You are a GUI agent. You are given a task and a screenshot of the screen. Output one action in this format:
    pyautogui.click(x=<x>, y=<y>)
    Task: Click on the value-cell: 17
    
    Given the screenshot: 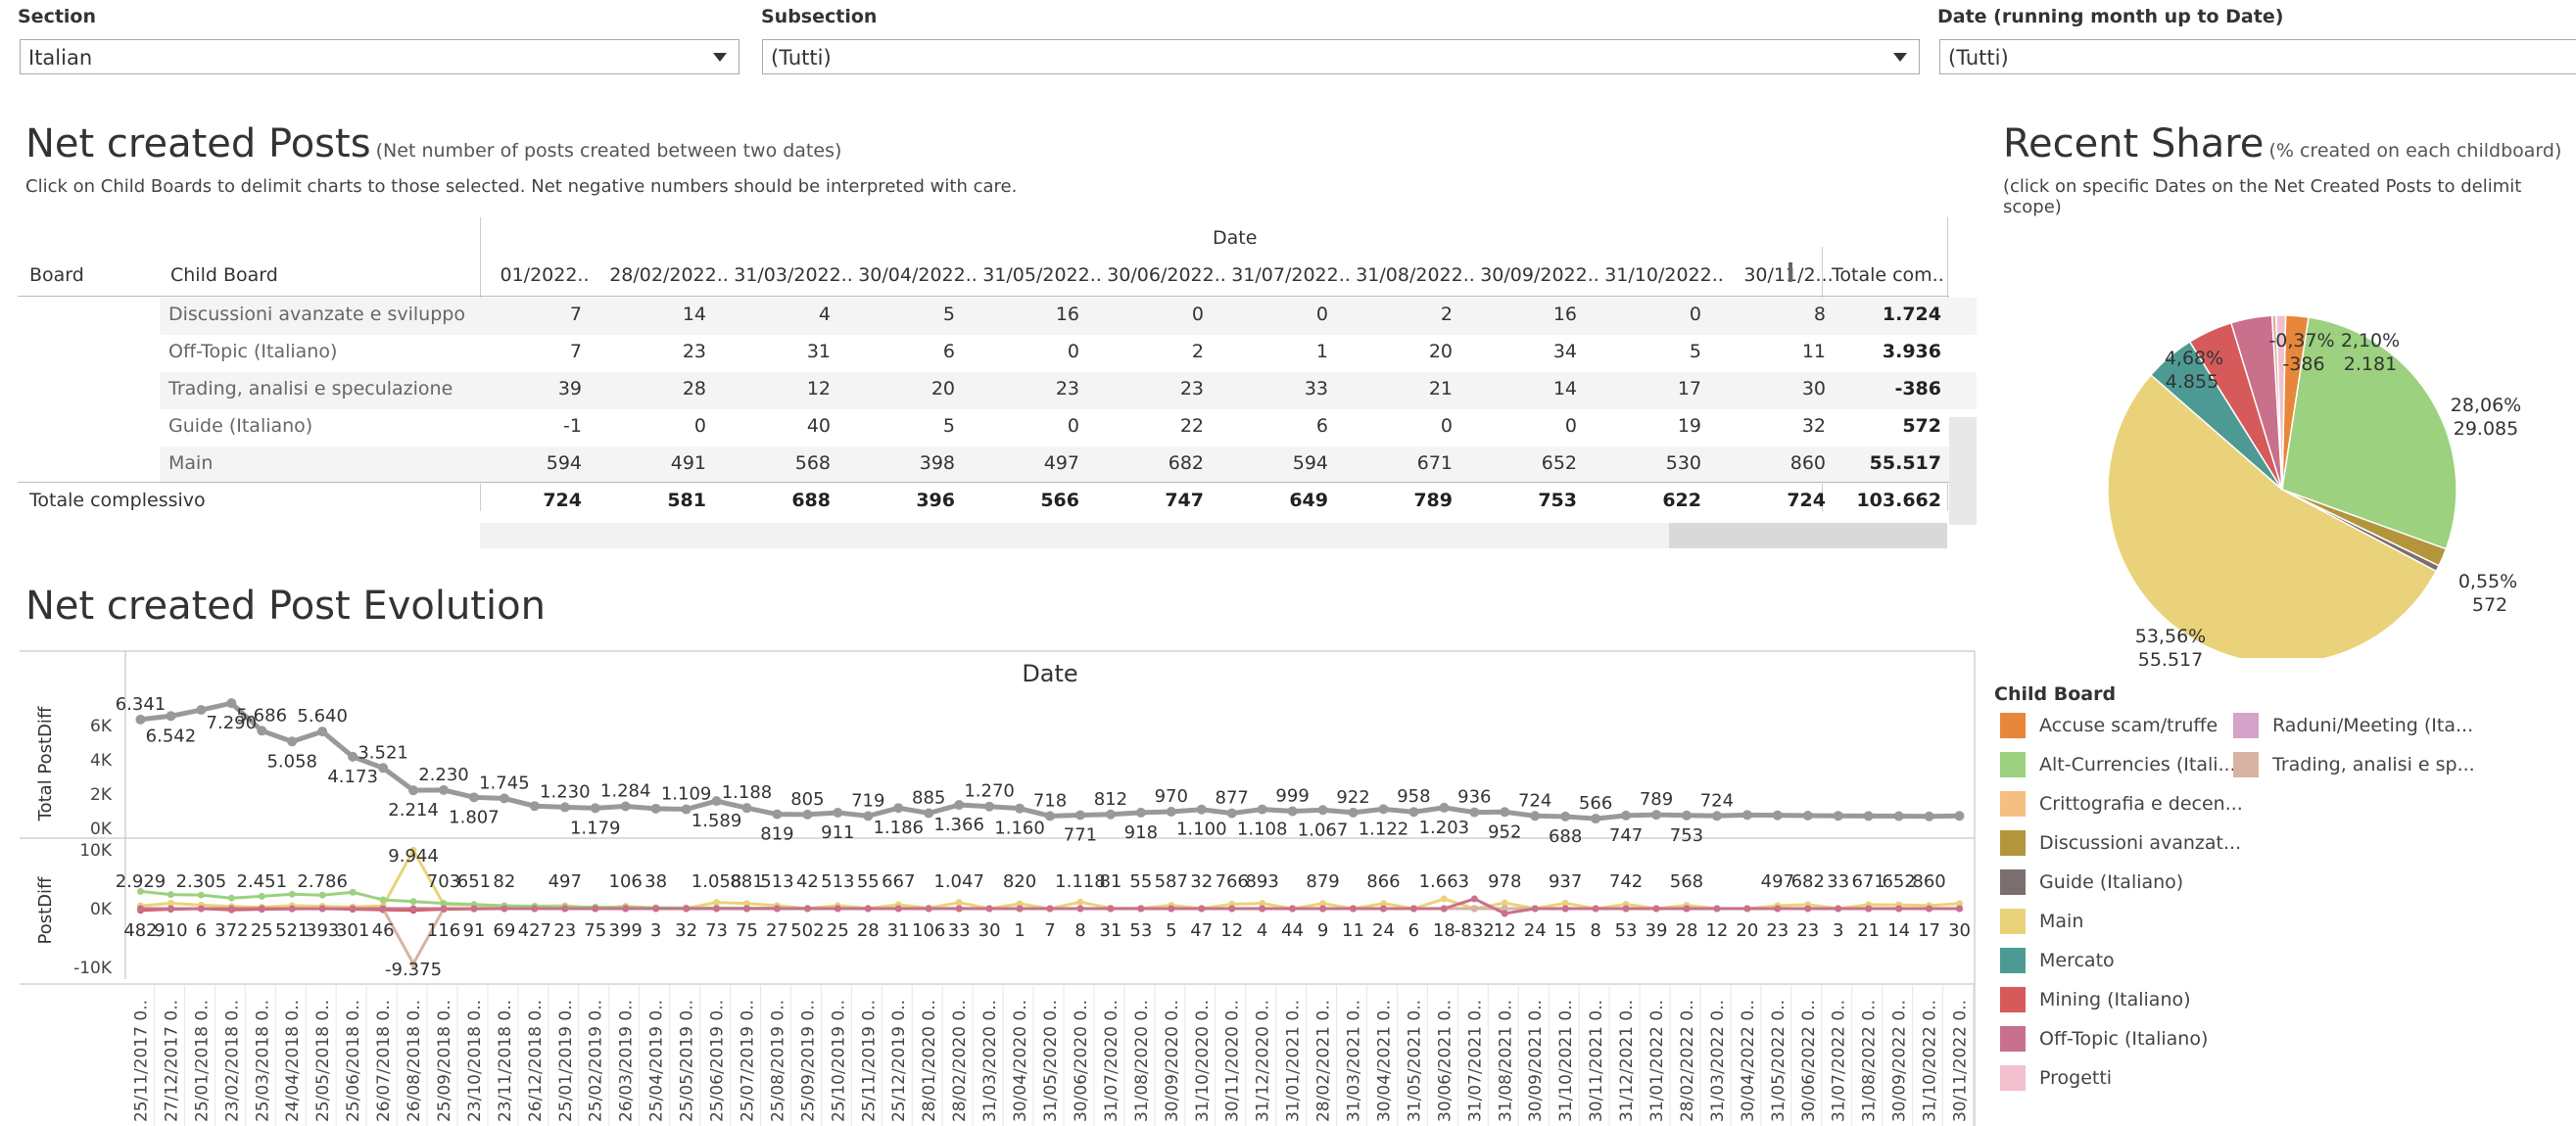 What is the action you would take?
    pyautogui.click(x=1689, y=389)
    